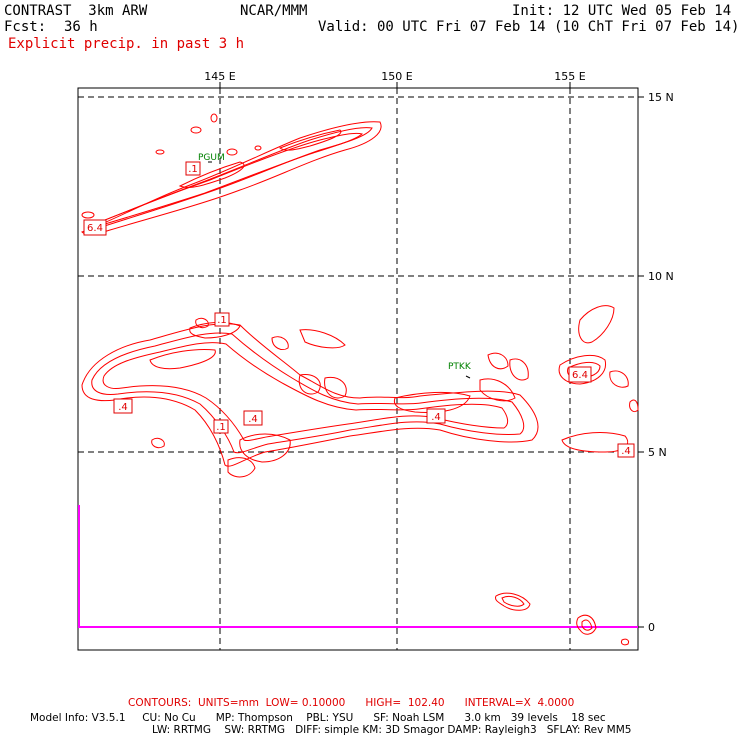  I want to click on forecast-label: Fcst:, so click(25, 27).